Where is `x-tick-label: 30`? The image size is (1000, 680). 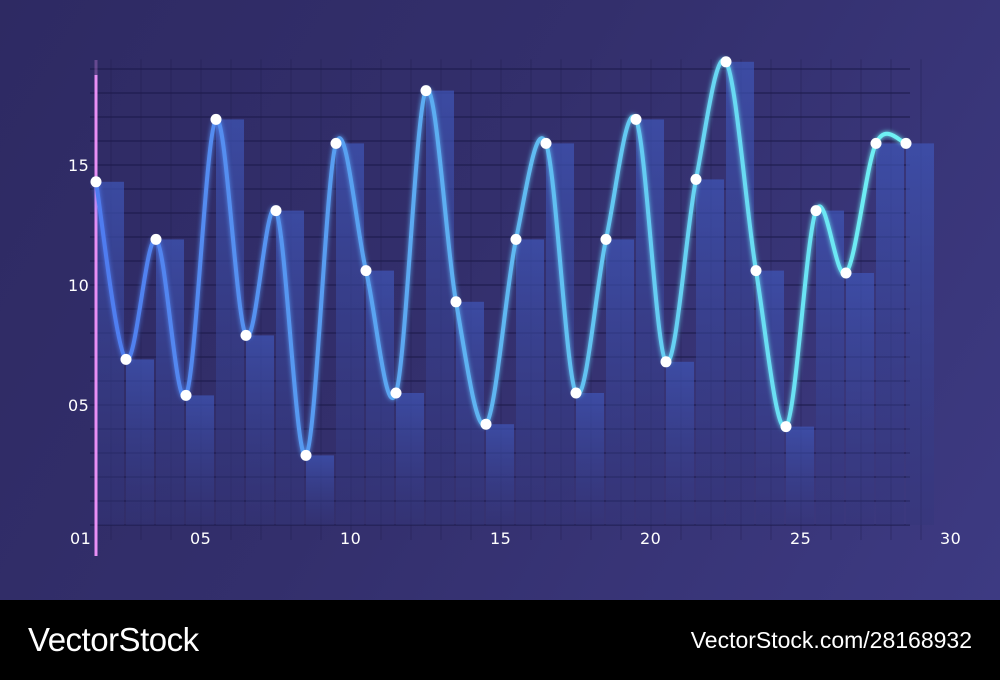 x-tick-label: 30 is located at coordinates (950, 538).